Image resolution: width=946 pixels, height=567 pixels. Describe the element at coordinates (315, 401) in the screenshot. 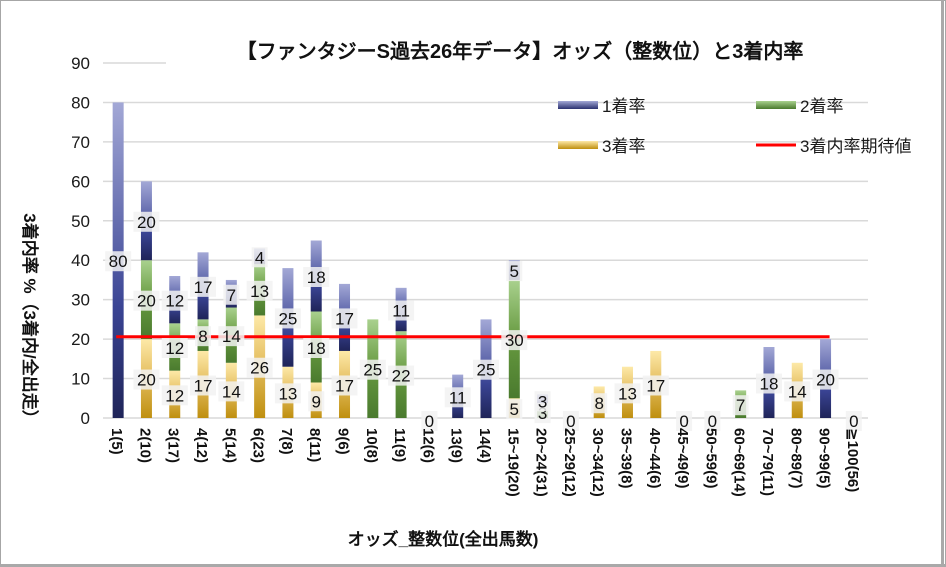

I see `data-label: 9` at that location.